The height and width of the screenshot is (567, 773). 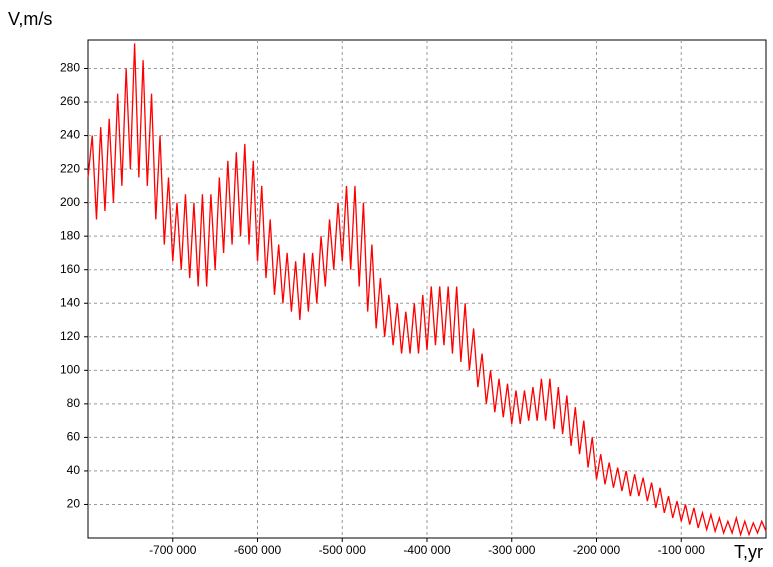 I want to click on y-tick-label: 140, so click(x=70, y=302).